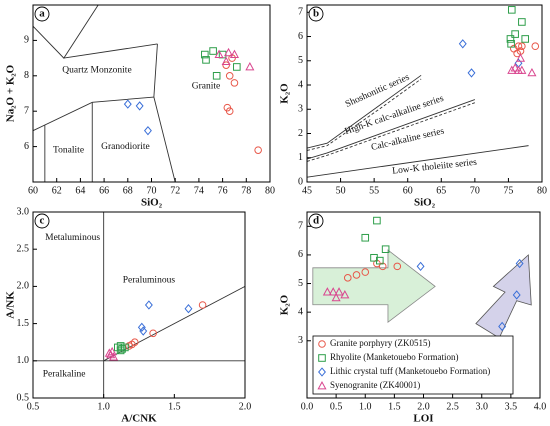  I want to click on region-label: Shoshonitic series, so click(377, 91).